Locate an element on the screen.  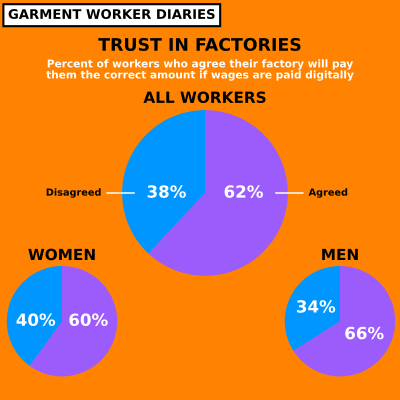
chart-title: WOMEN is located at coordinates (61, 254).